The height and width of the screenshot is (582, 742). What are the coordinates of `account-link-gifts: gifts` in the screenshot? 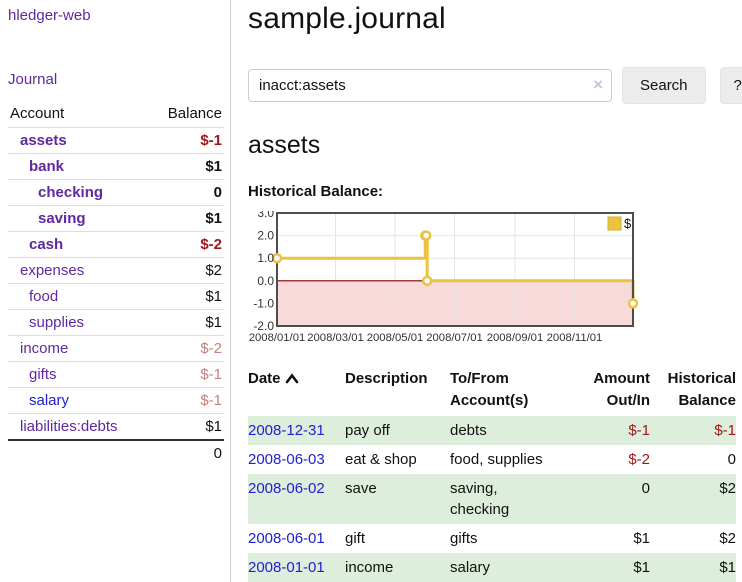 It's located at (43, 374).